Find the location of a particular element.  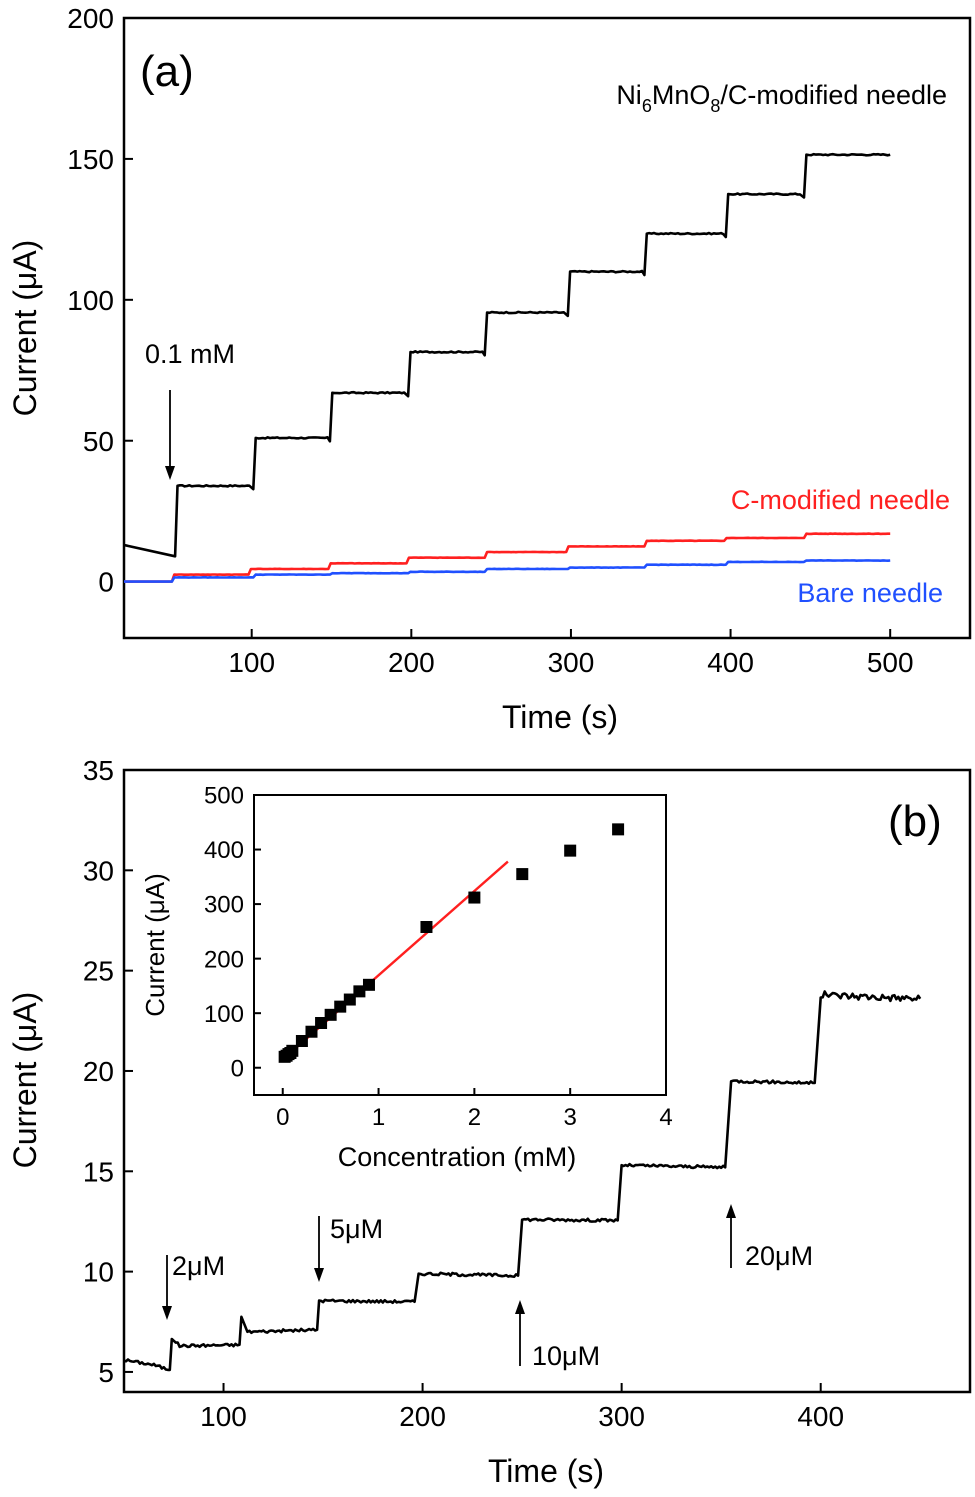

x-tick-label: 500 is located at coordinates (890, 662).